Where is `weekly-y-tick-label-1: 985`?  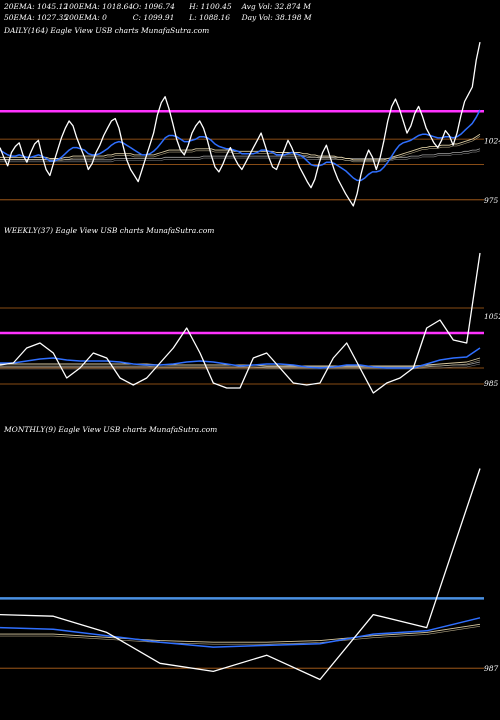 weekly-y-tick-label-1: 985 is located at coordinates (491, 383).